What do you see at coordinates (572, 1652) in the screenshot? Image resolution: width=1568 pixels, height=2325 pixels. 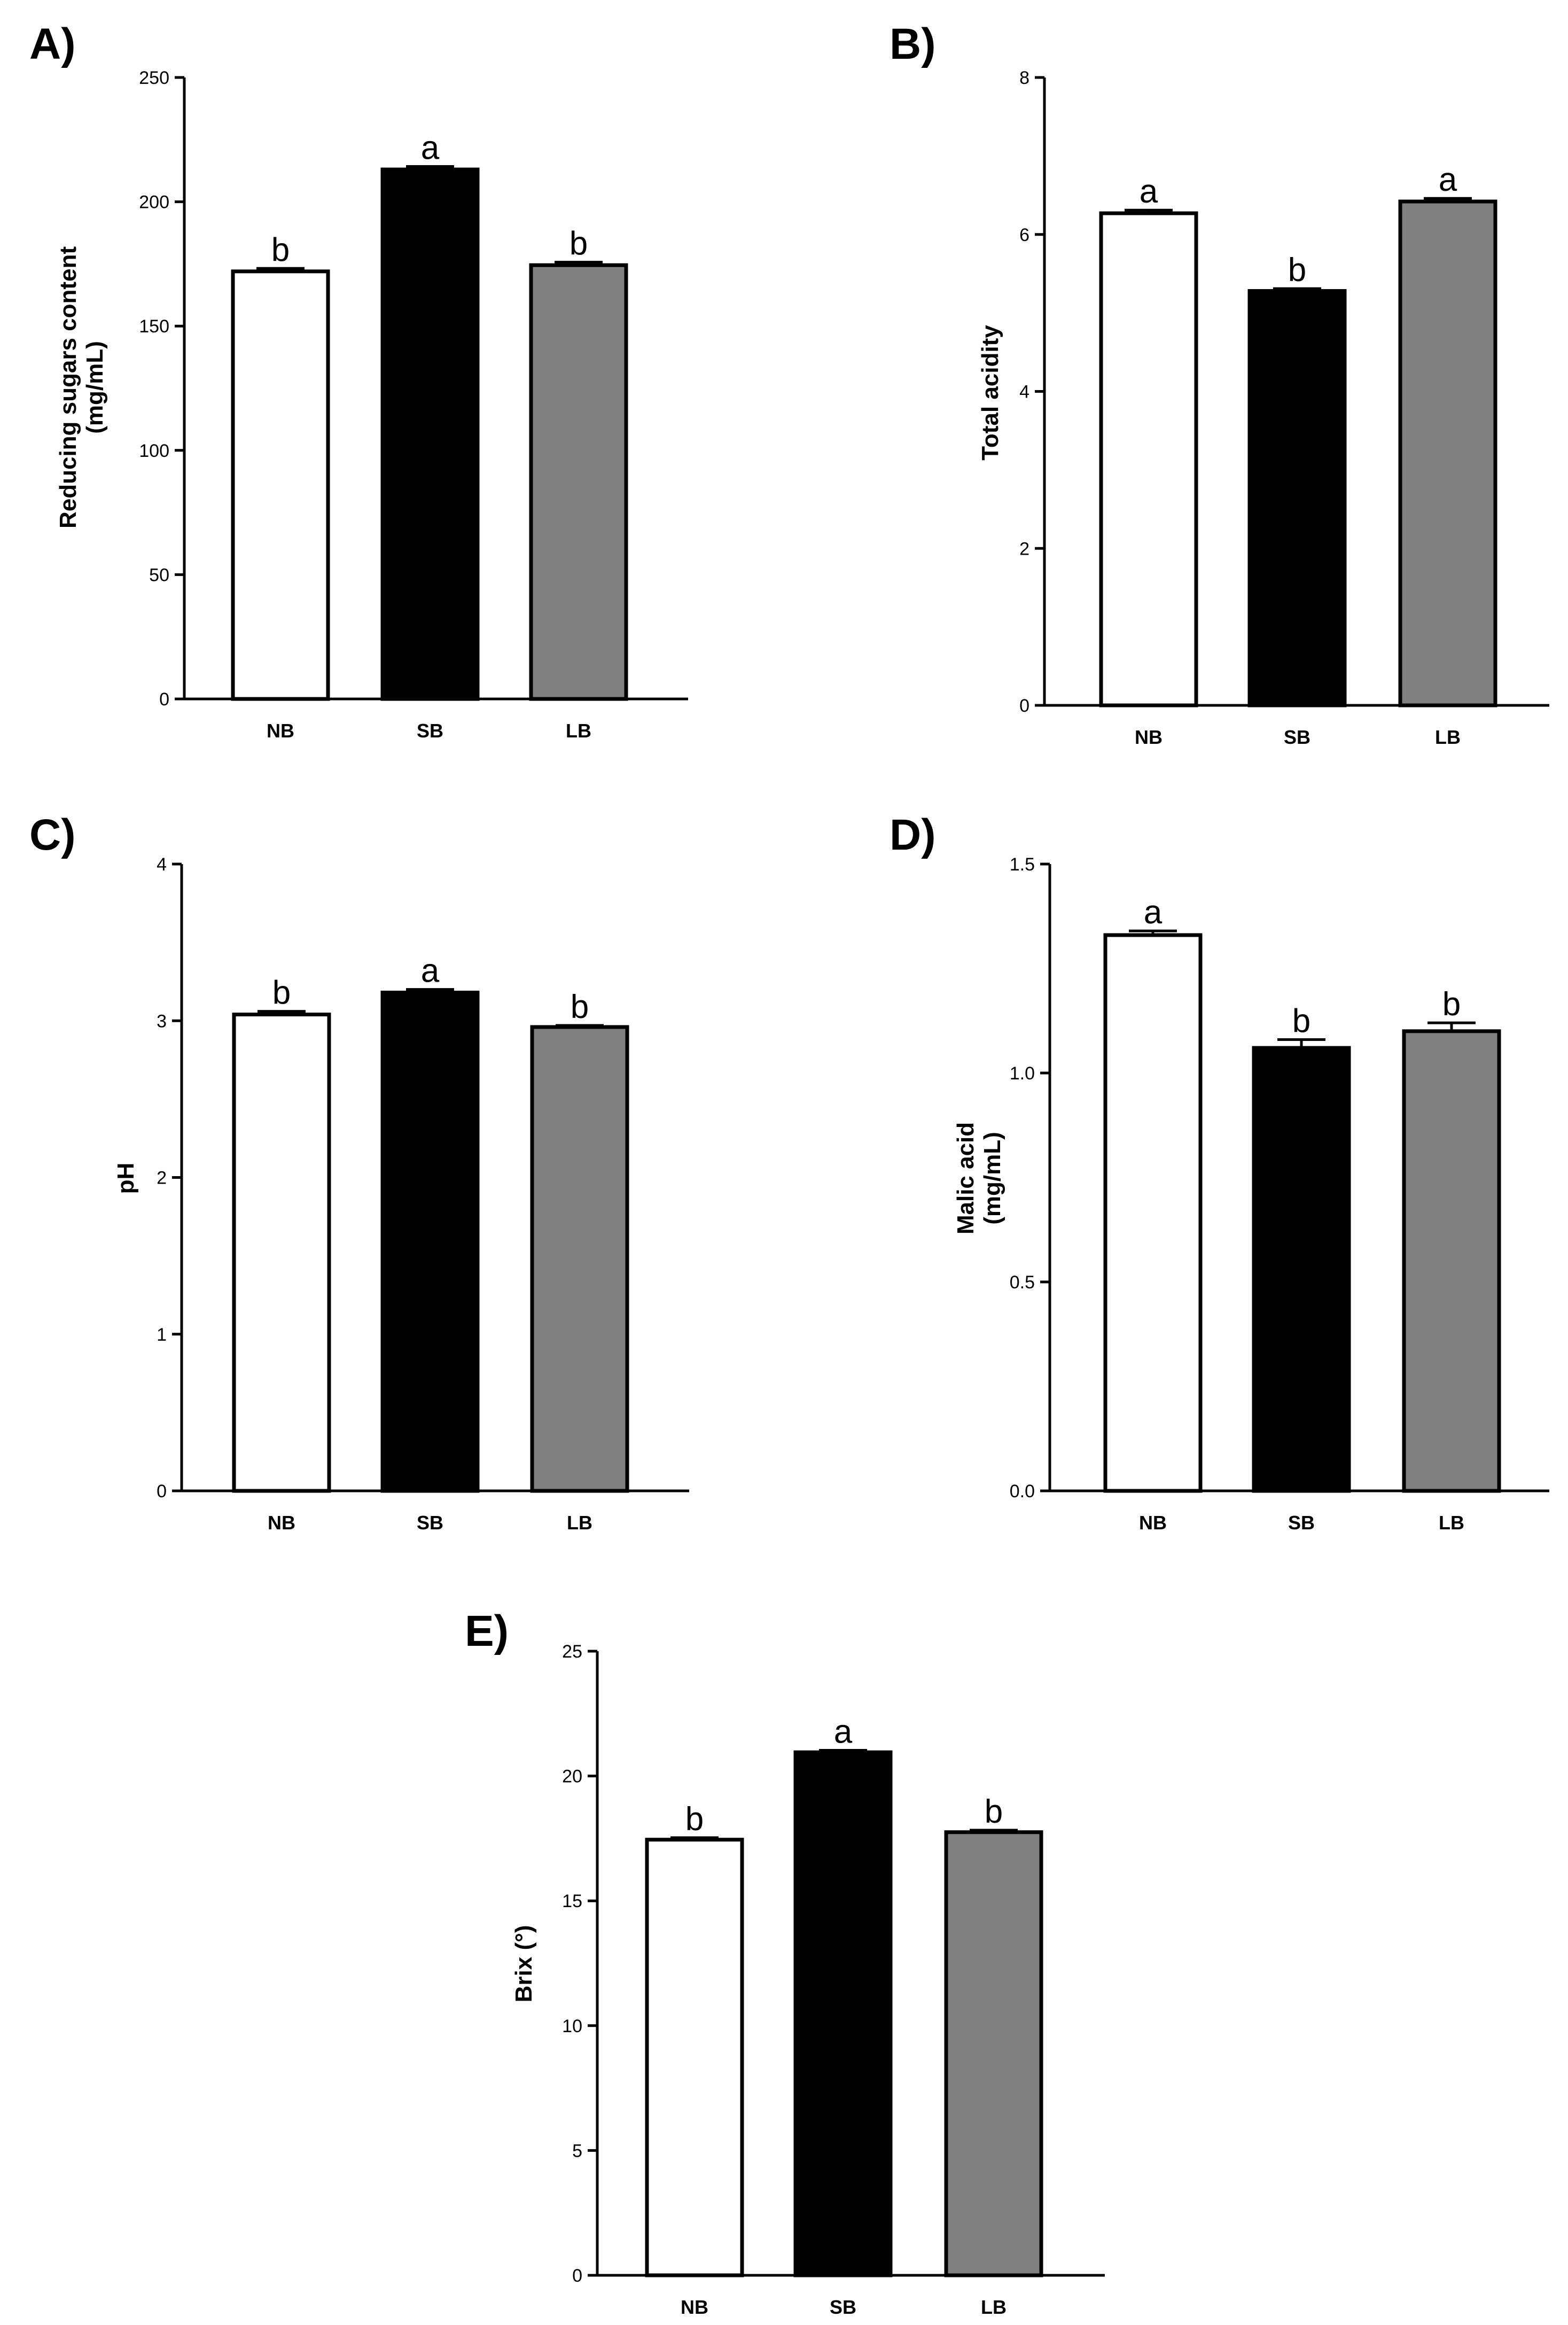 I see `y-tick-label: 25` at bounding box center [572, 1652].